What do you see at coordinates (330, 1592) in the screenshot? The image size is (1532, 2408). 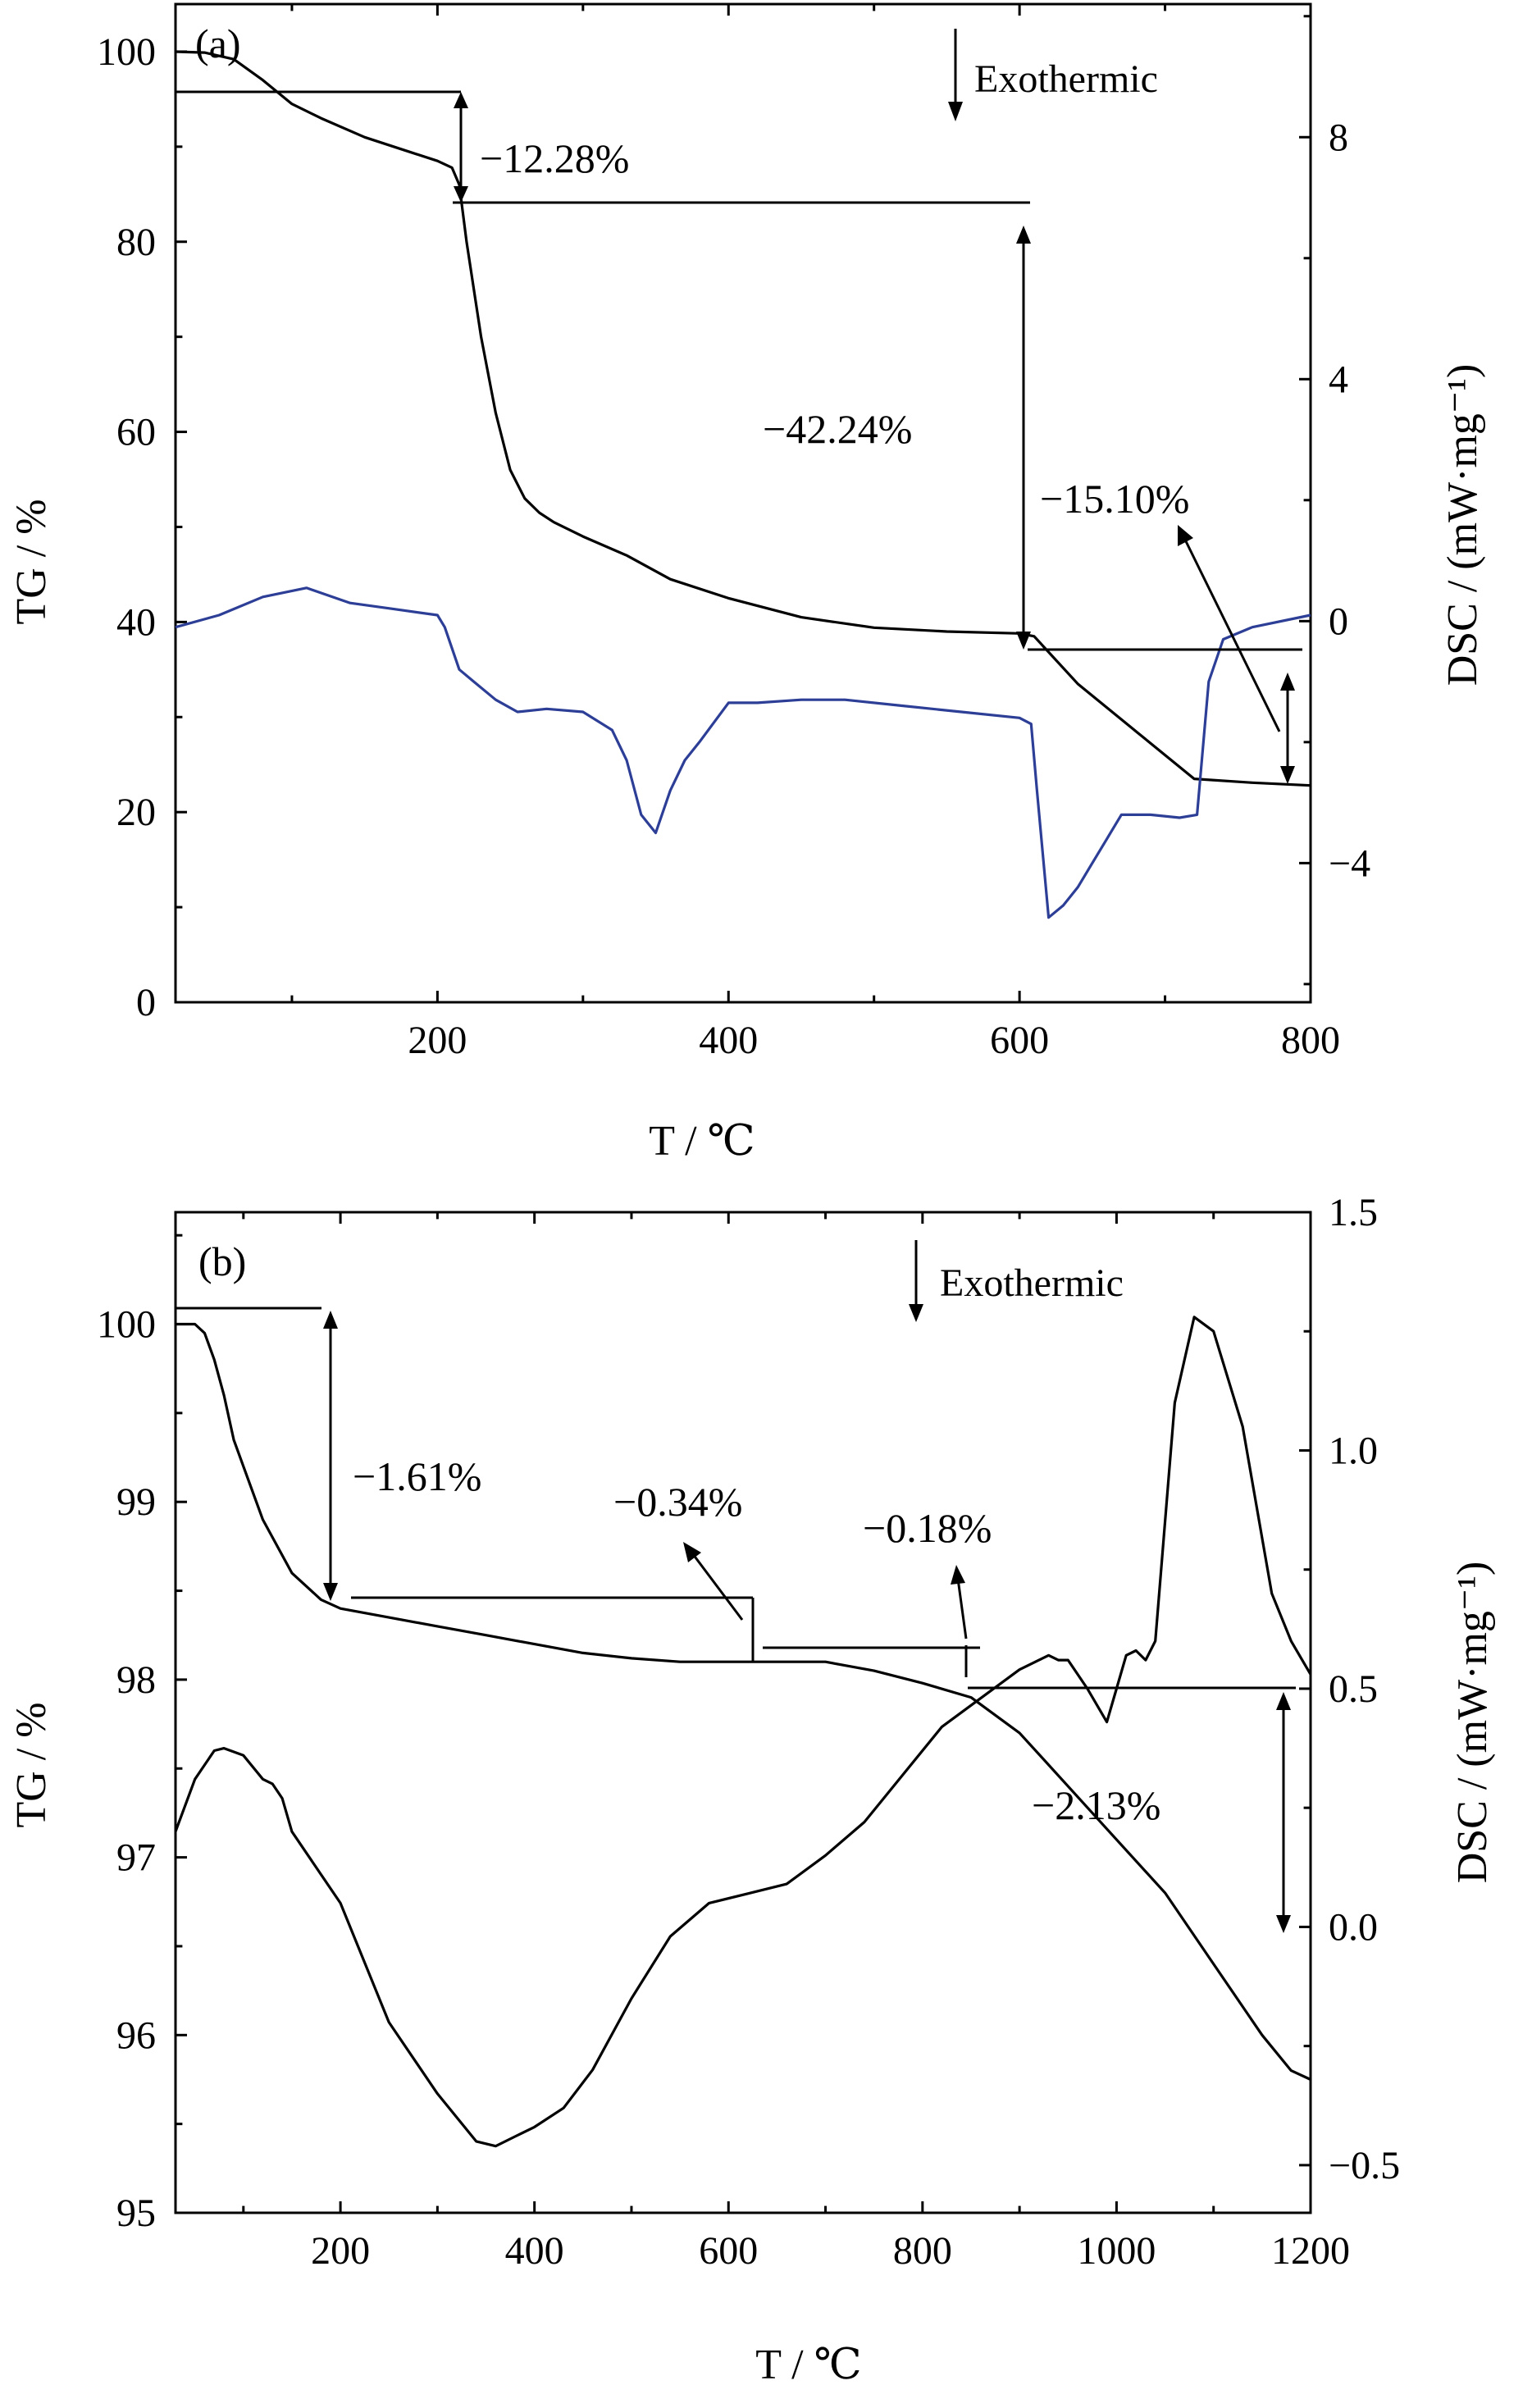 I see `b-step1-arrowhead-down` at bounding box center [330, 1592].